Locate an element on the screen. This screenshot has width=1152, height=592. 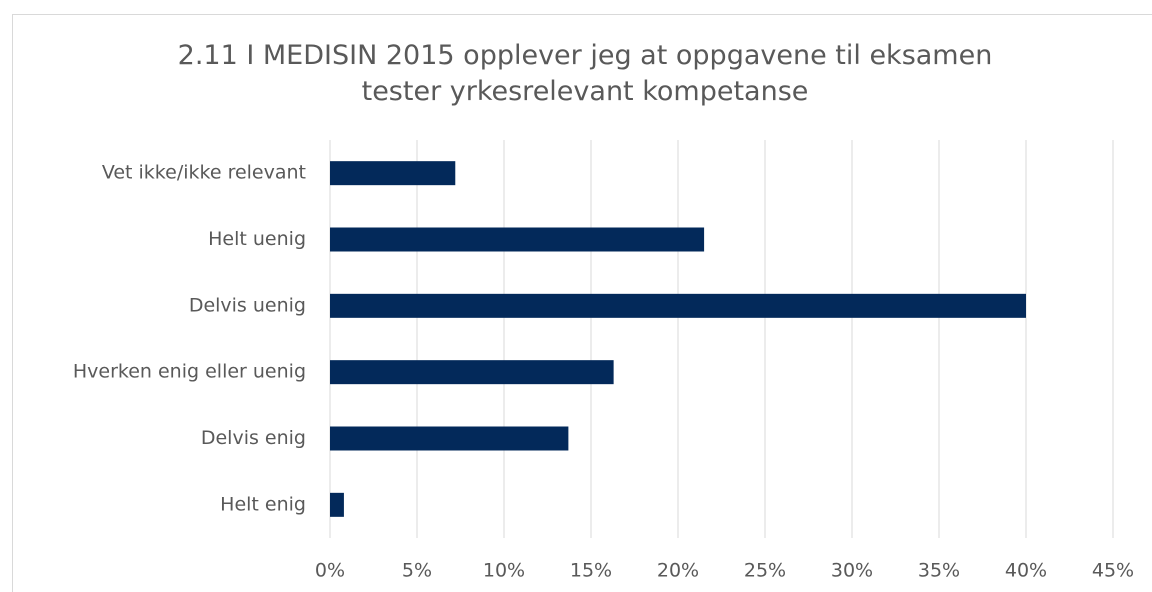
x-tick-label: 10% is located at coordinates (504, 571).